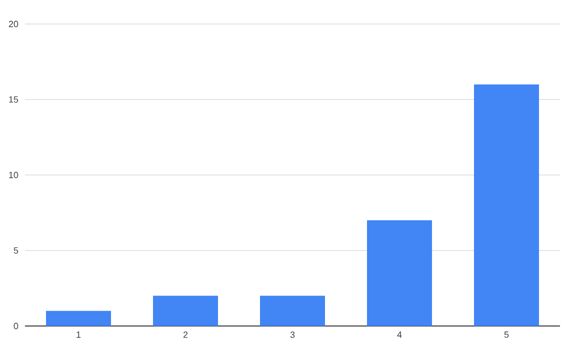 This screenshot has height=350, width=573. I want to click on x-tick-label: 3, so click(292, 335).